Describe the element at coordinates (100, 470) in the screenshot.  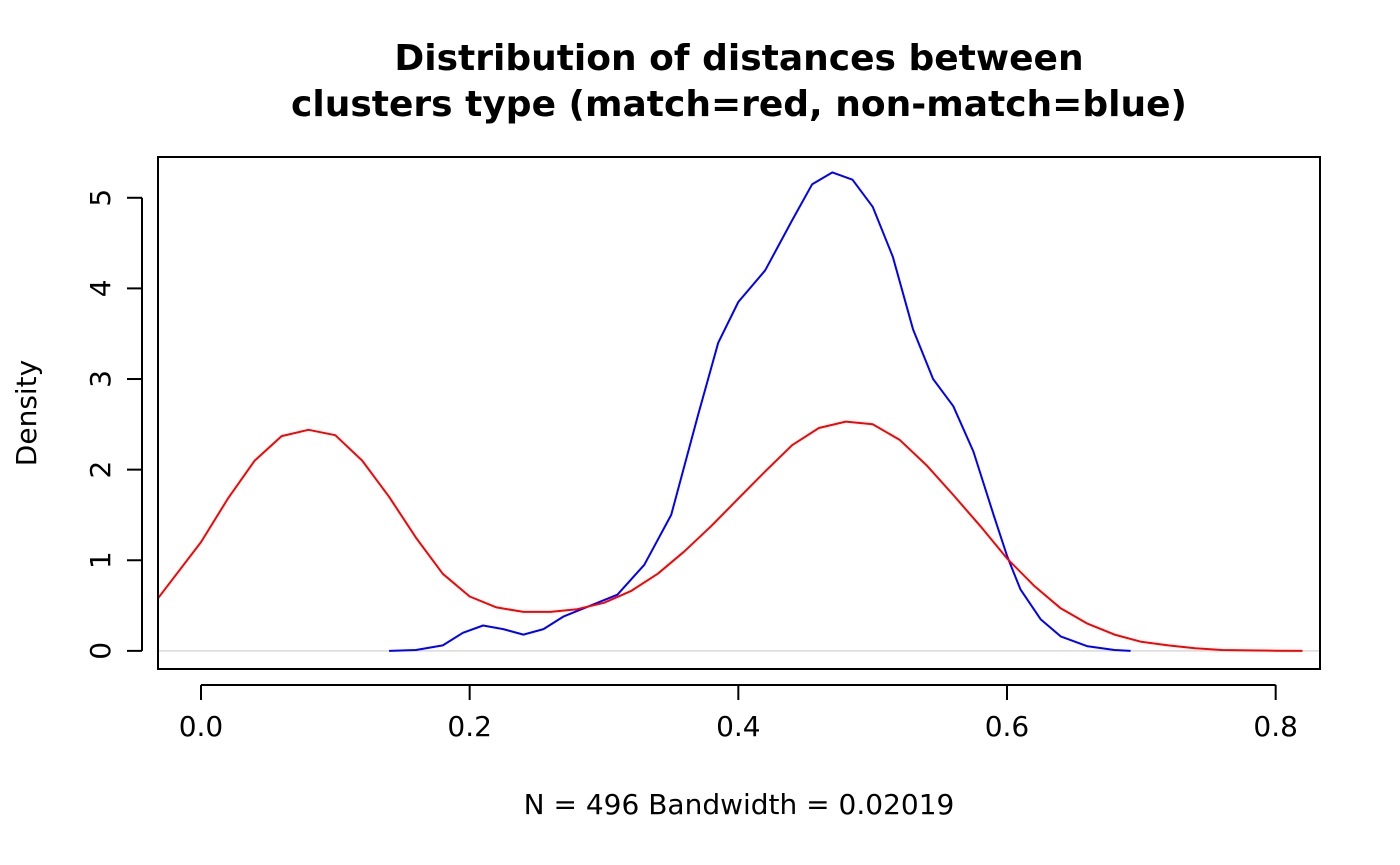
I see `y-tick-label: 2` at that location.